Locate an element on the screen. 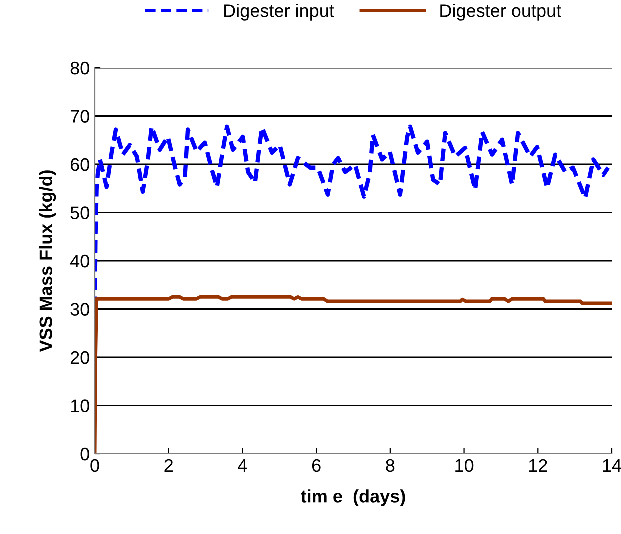  x-tick-label: 8 is located at coordinates (390, 465).